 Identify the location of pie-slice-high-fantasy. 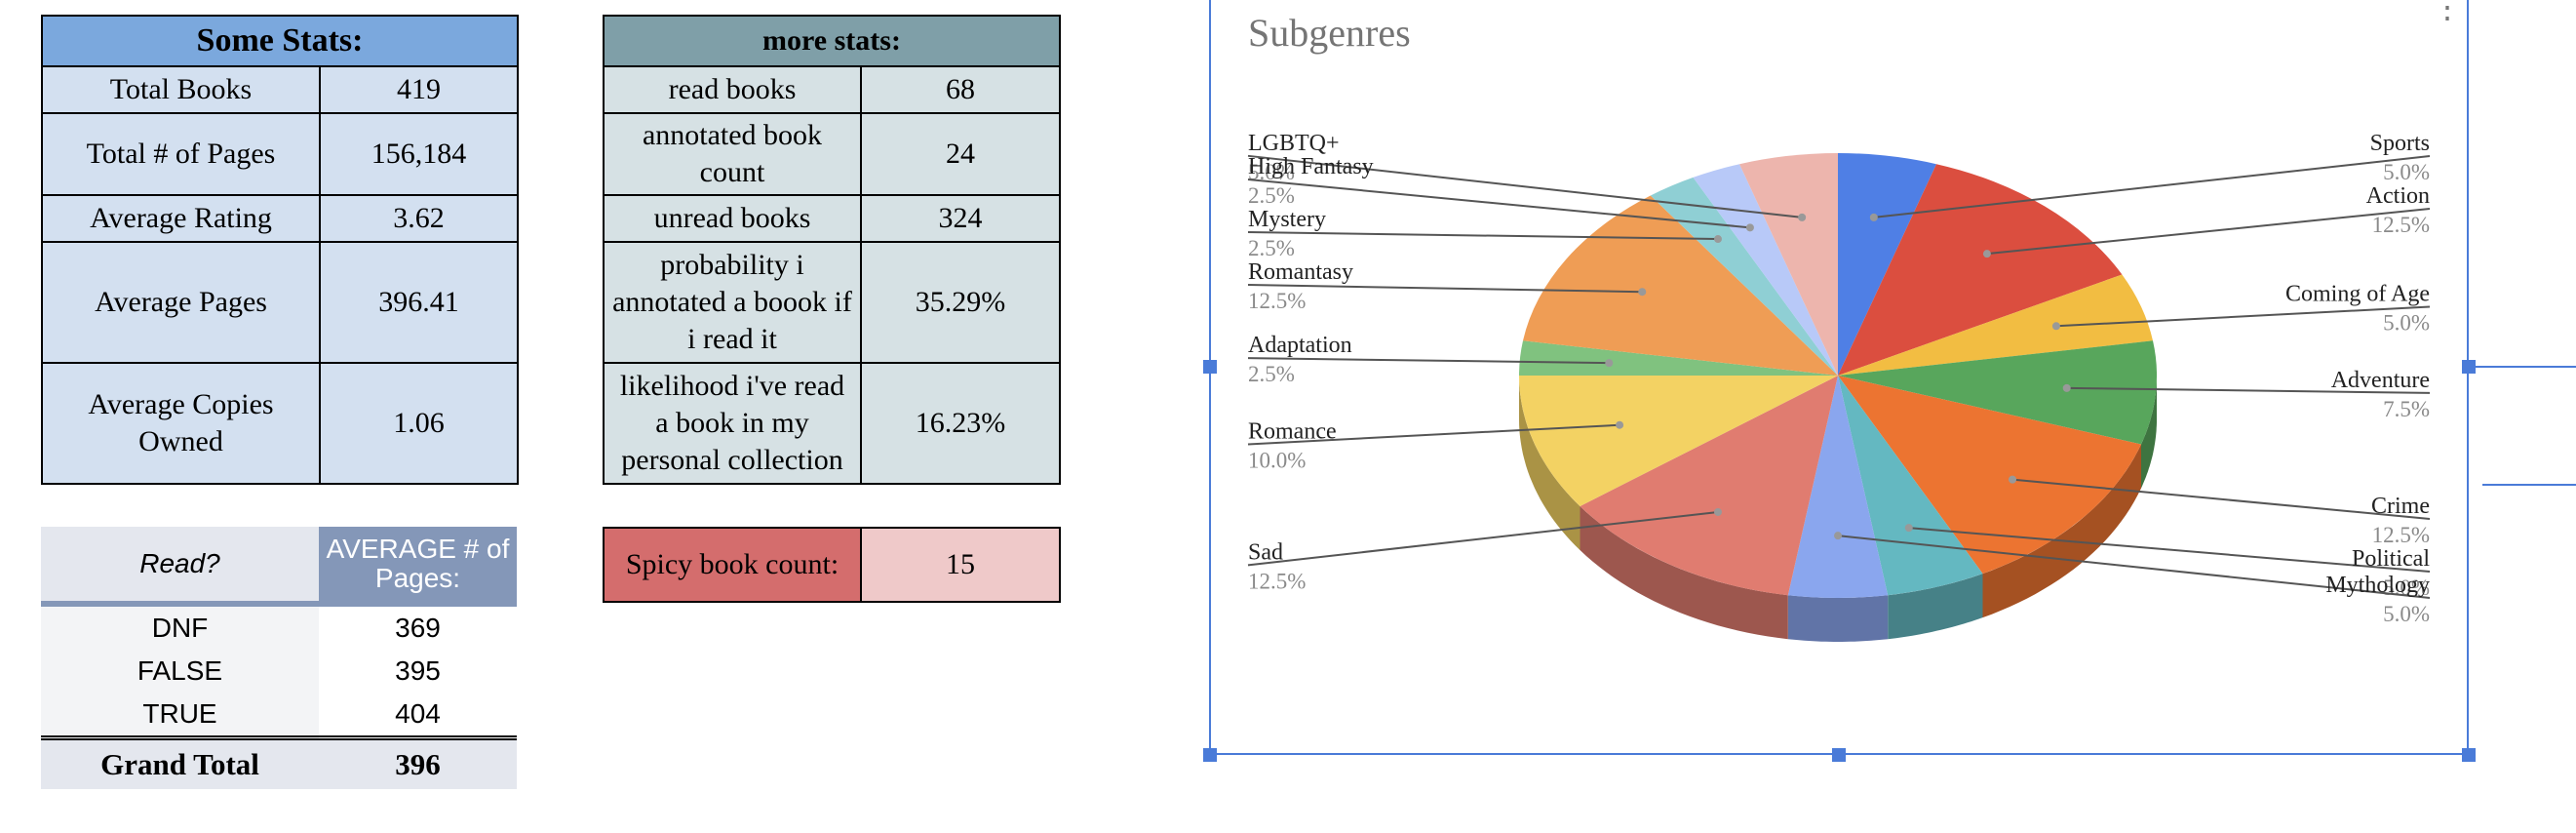
(1766, 270).